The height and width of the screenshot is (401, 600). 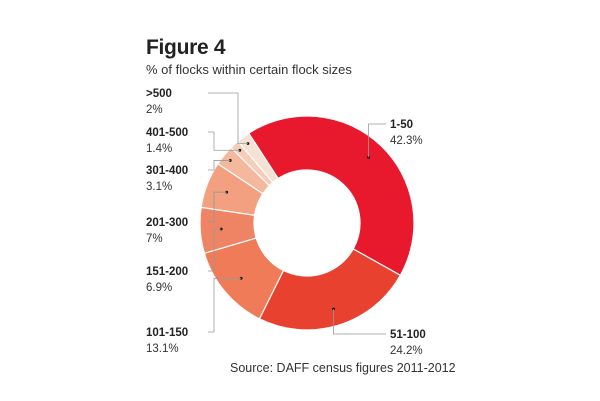 What do you see at coordinates (186, 47) in the screenshot?
I see `chart-title: Figure 4` at bounding box center [186, 47].